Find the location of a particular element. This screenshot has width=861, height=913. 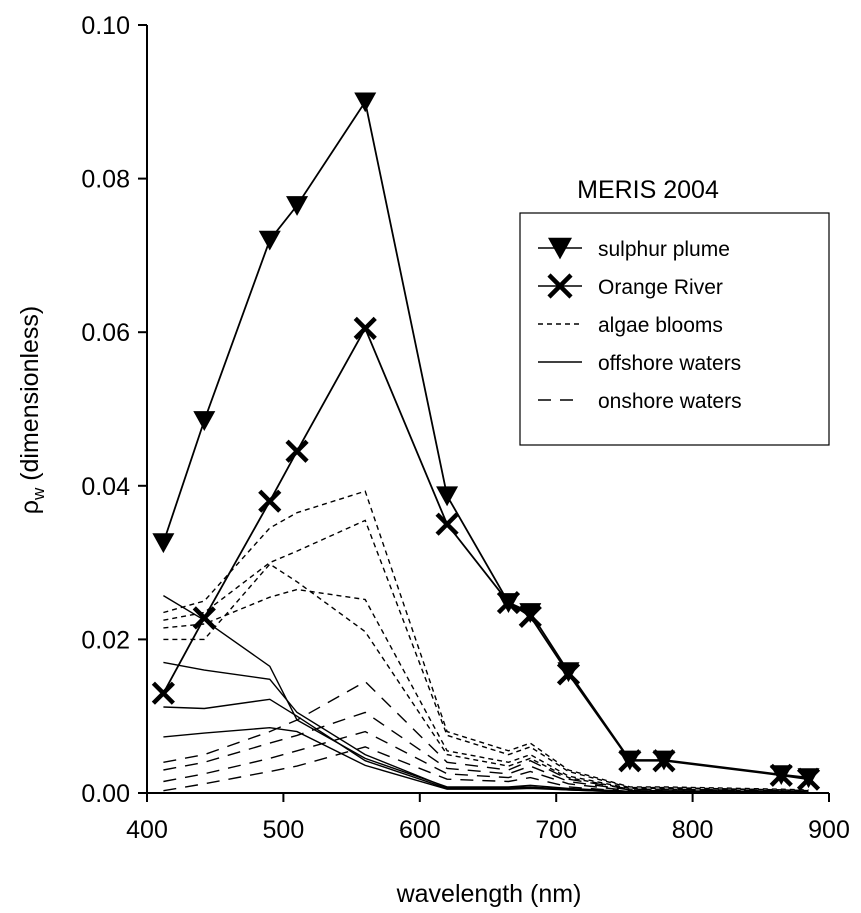

chart-title: MERIS 2004 is located at coordinates (648, 190).